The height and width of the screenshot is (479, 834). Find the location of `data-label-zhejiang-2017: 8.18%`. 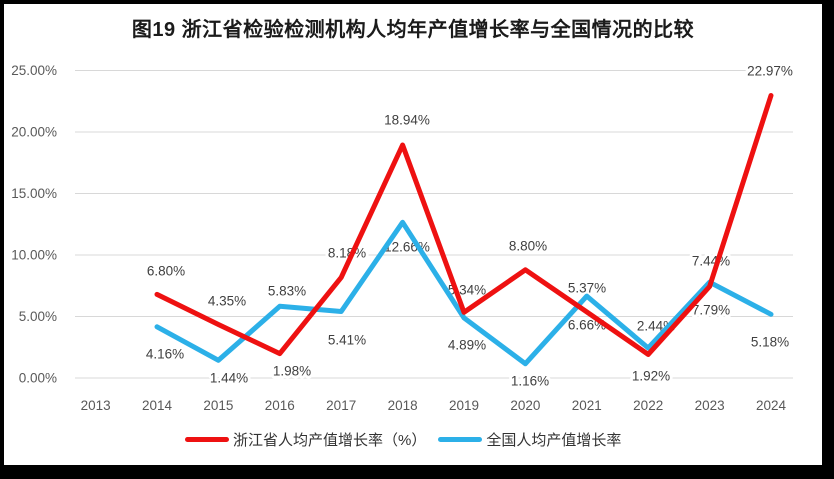

data-label-zhejiang-2017: 8.18% is located at coordinates (347, 253).